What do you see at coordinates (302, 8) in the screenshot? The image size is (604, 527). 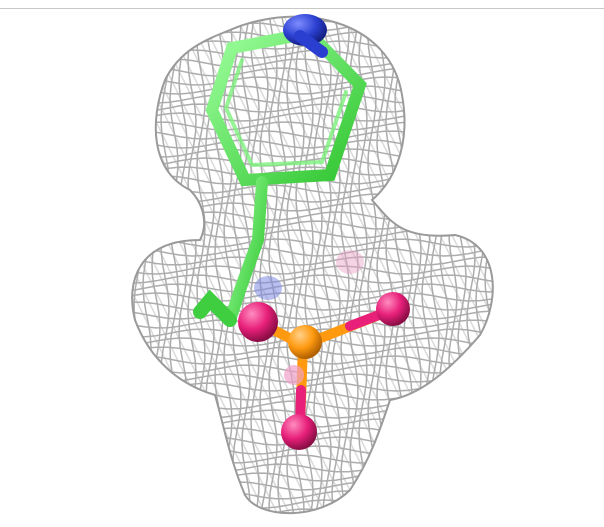 I see `top-divider-line` at bounding box center [302, 8].